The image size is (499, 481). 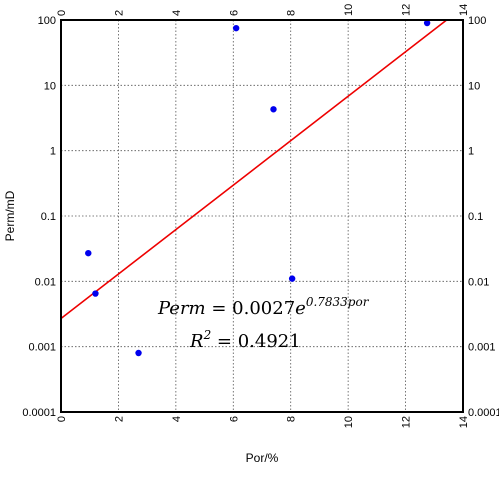 What do you see at coordinates (464, 10) in the screenshot?
I see `x-tick-label-top: 14` at bounding box center [464, 10].